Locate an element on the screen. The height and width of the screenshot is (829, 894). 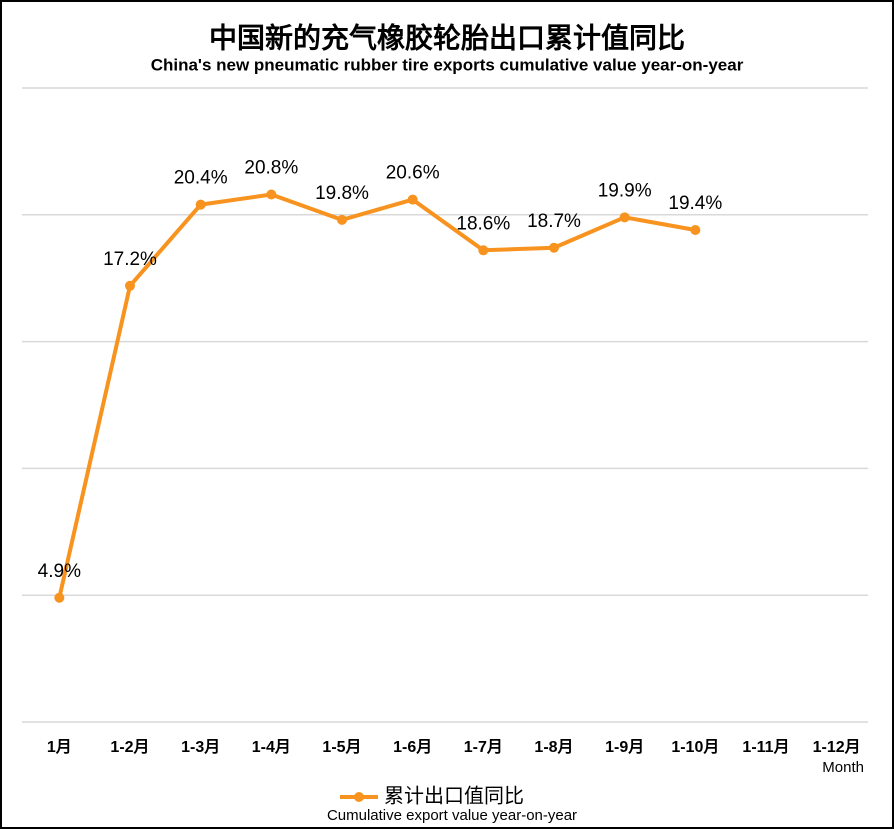
data-label: 18.7% is located at coordinates (554, 221).